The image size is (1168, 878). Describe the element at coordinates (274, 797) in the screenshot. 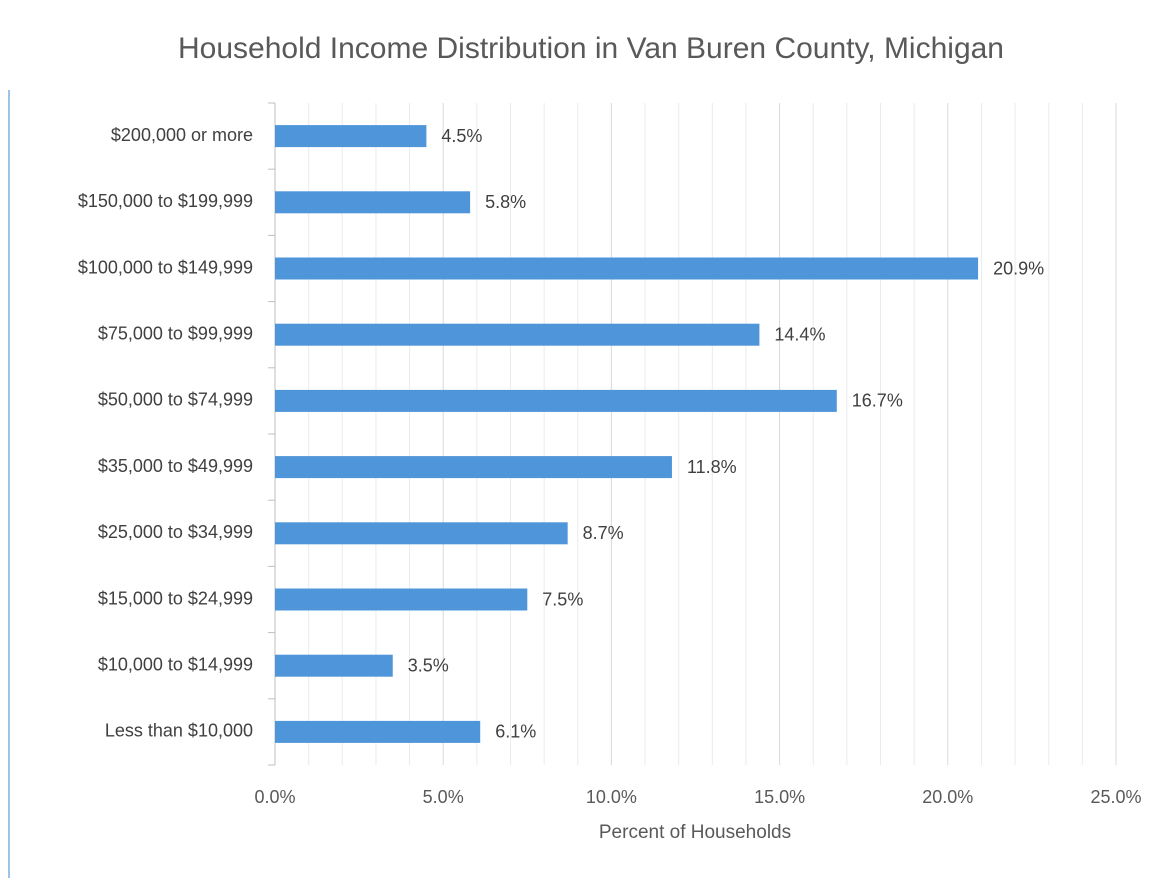

I see `x-tick-label: 0.0%` at that location.